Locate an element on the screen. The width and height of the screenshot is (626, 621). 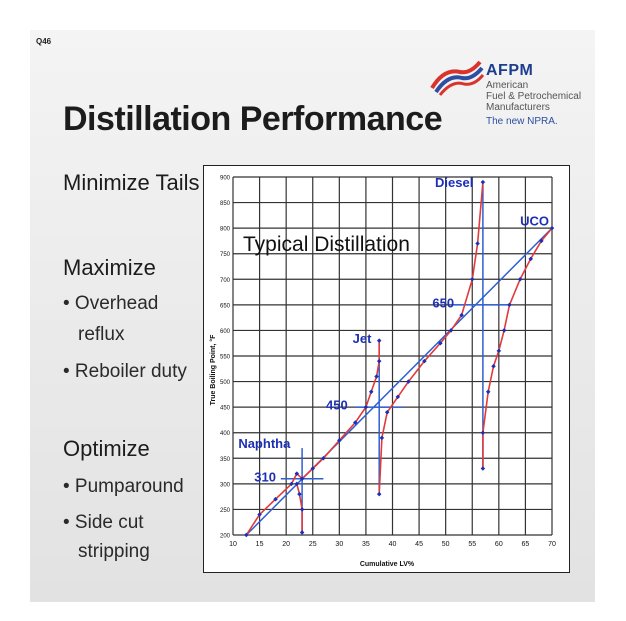
y-tick-label: 800 is located at coordinates (225, 230).